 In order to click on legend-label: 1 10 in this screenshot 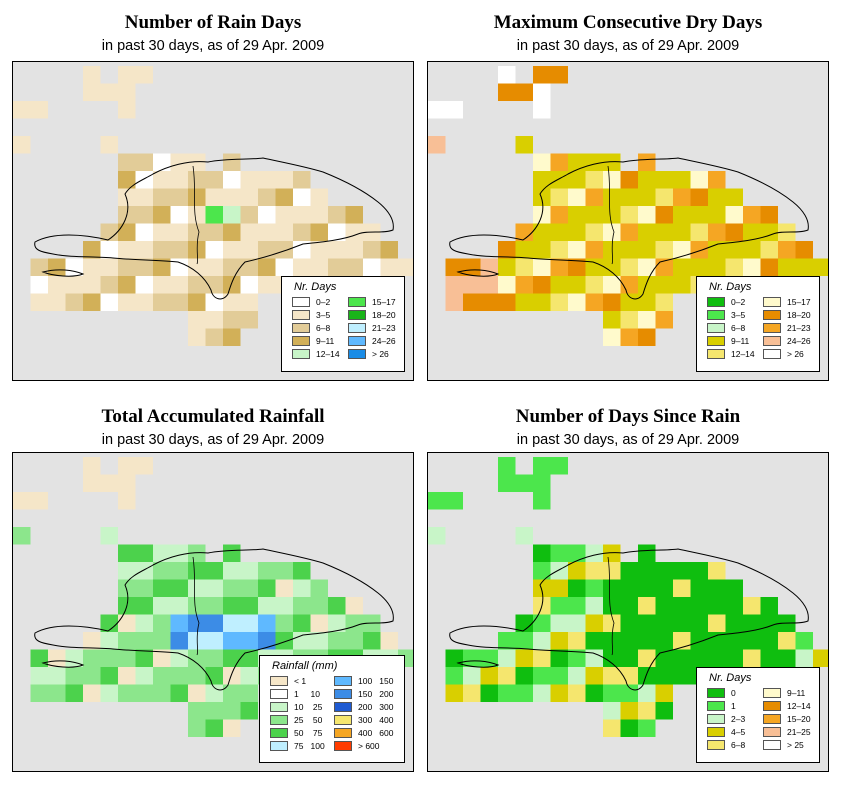, I will do `click(307, 694)`.